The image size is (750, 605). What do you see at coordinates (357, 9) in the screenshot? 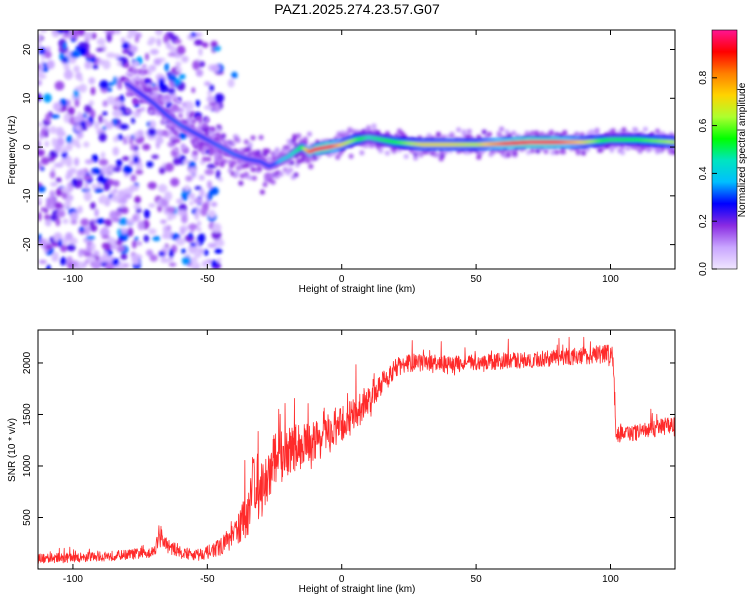
I see `figure-title: PAZ1.2025.274.23.57.G07` at bounding box center [357, 9].